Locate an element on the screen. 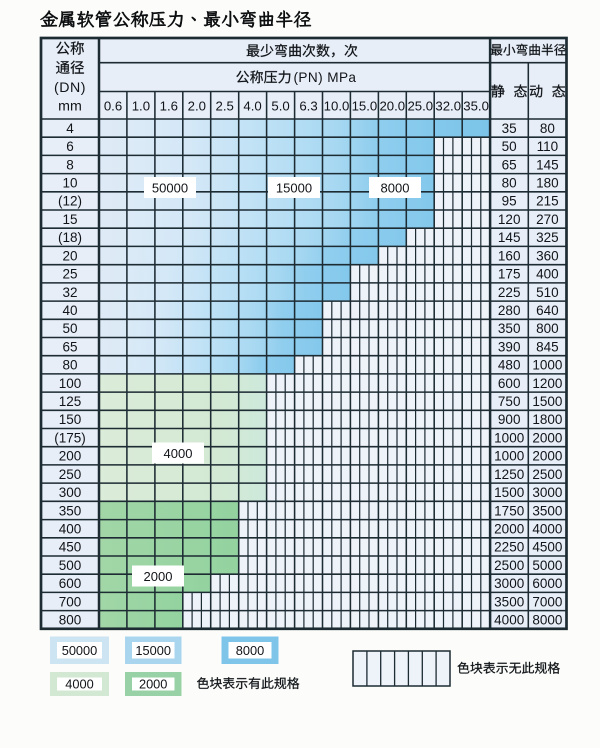 This screenshot has width=600, height=748. svg-text: 7000 is located at coordinates (547, 601).